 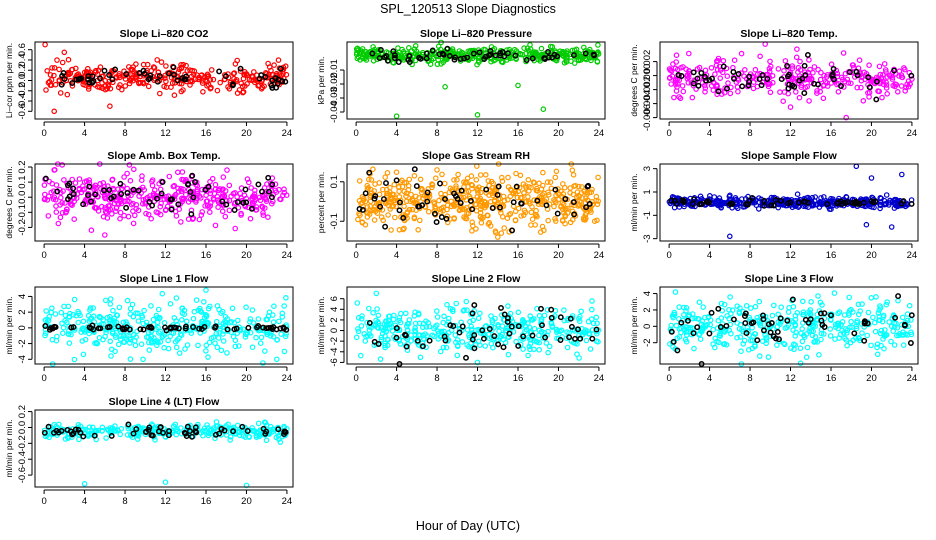 I want to click on points, so click(x=477, y=328).